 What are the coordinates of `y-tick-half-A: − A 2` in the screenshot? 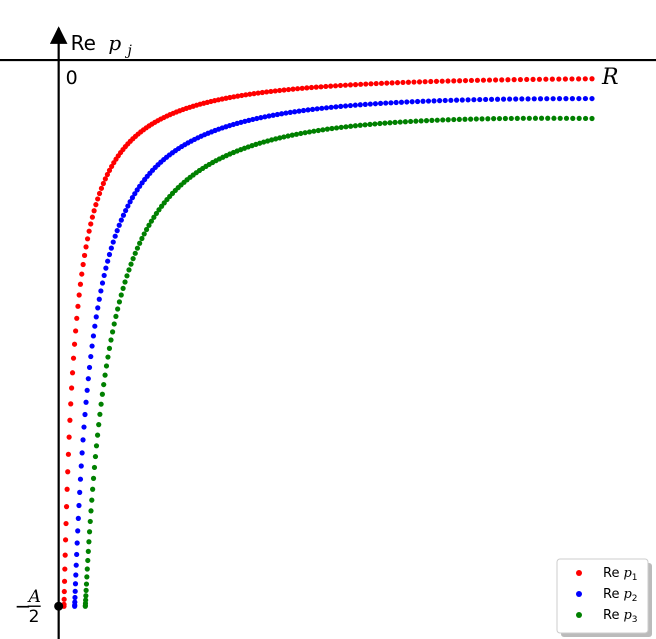 It's located at (39, 607).